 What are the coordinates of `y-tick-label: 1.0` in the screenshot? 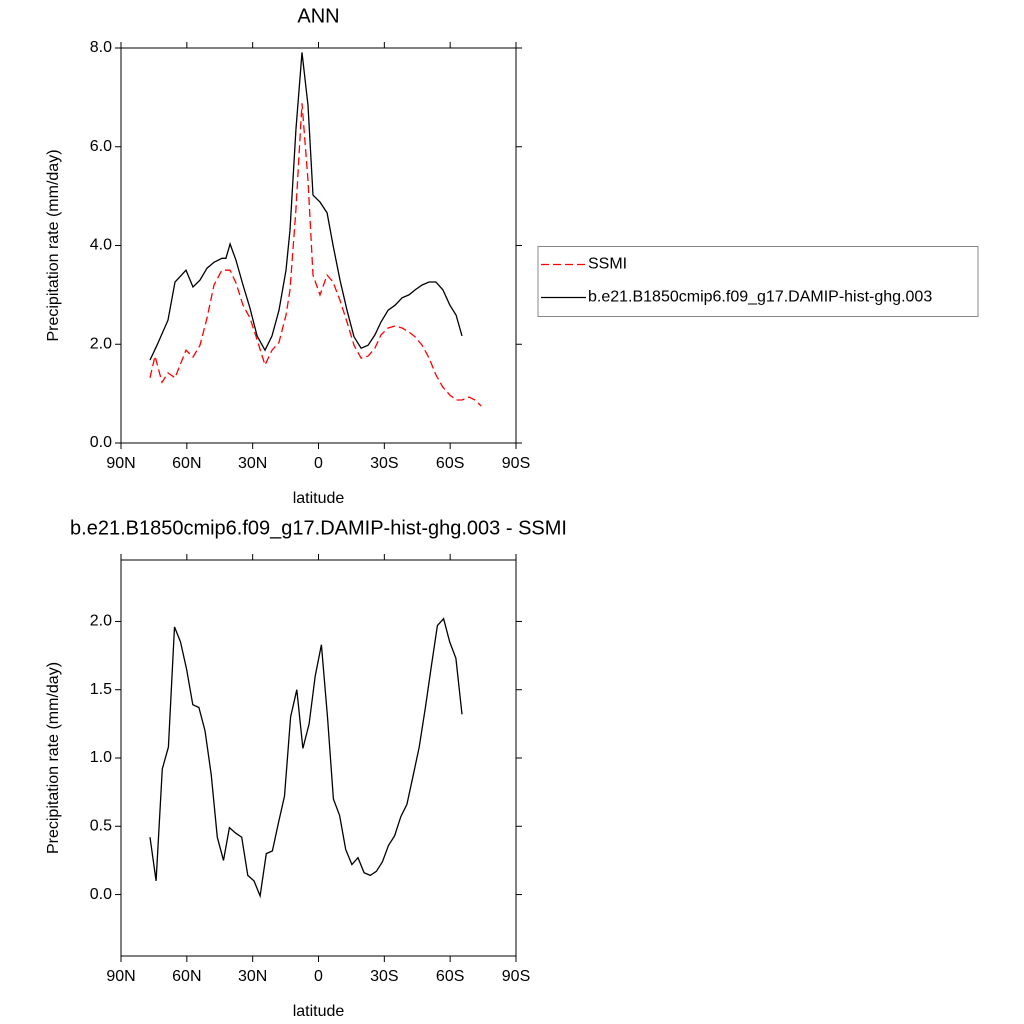 It's located at (101, 757).